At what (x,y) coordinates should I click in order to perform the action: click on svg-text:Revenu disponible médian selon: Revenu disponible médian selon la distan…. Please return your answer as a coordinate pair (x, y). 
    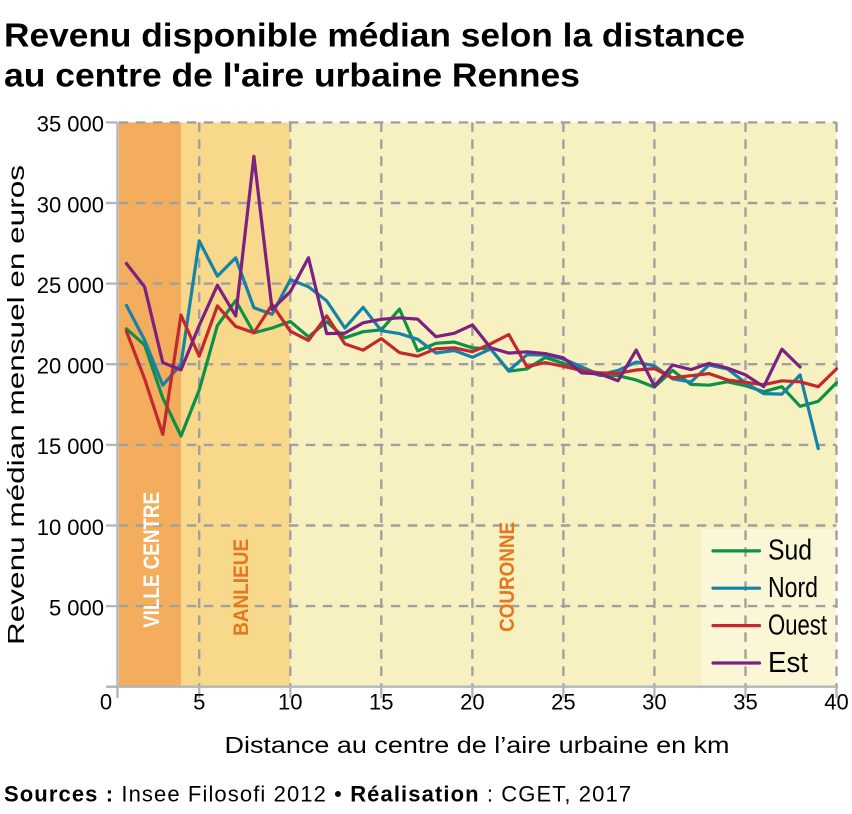
    Looking at the image, I should click on (374, 35).